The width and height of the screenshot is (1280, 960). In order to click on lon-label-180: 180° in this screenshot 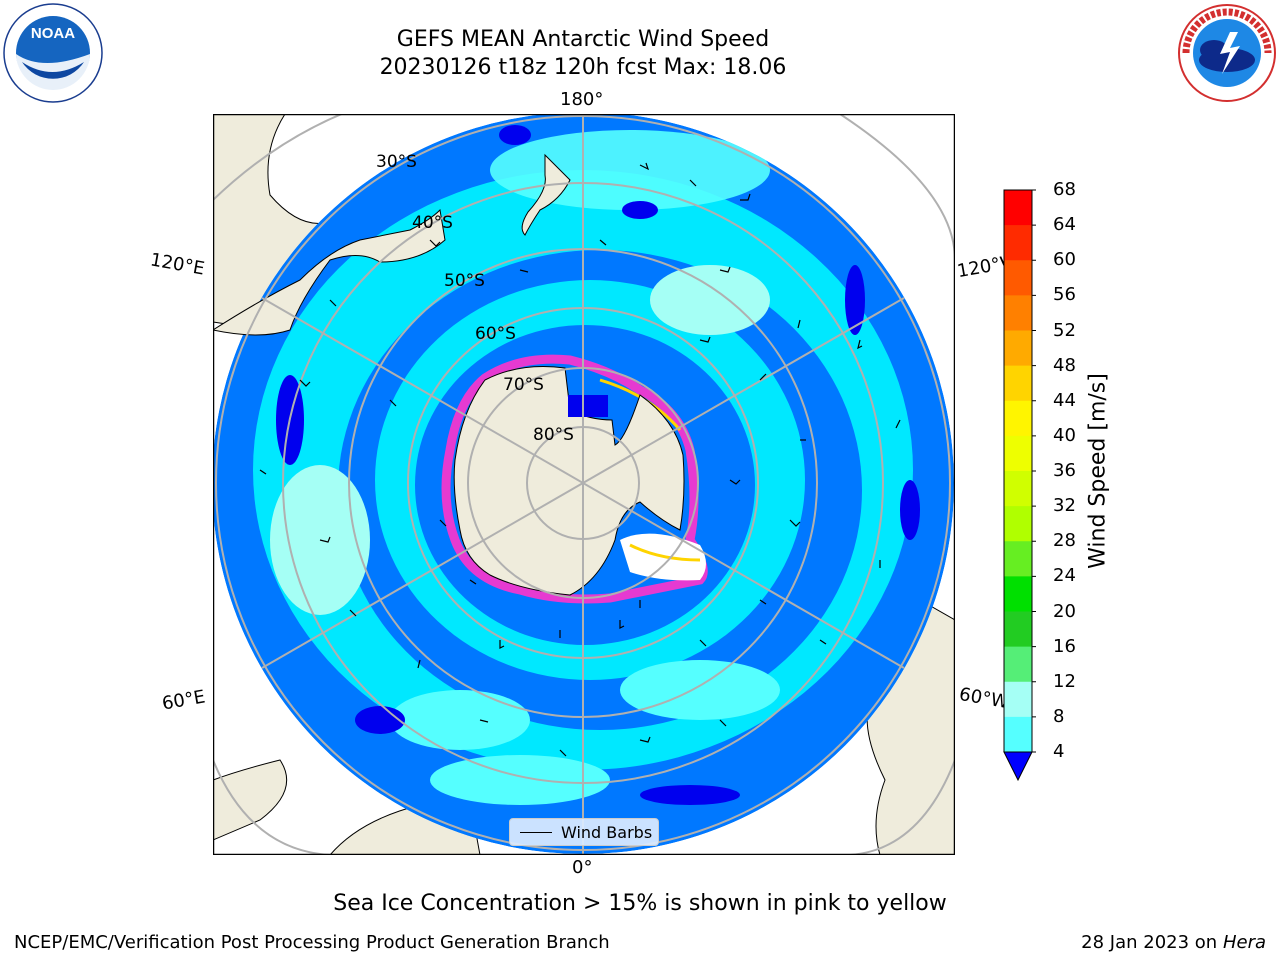, I will do `click(582, 99)`.